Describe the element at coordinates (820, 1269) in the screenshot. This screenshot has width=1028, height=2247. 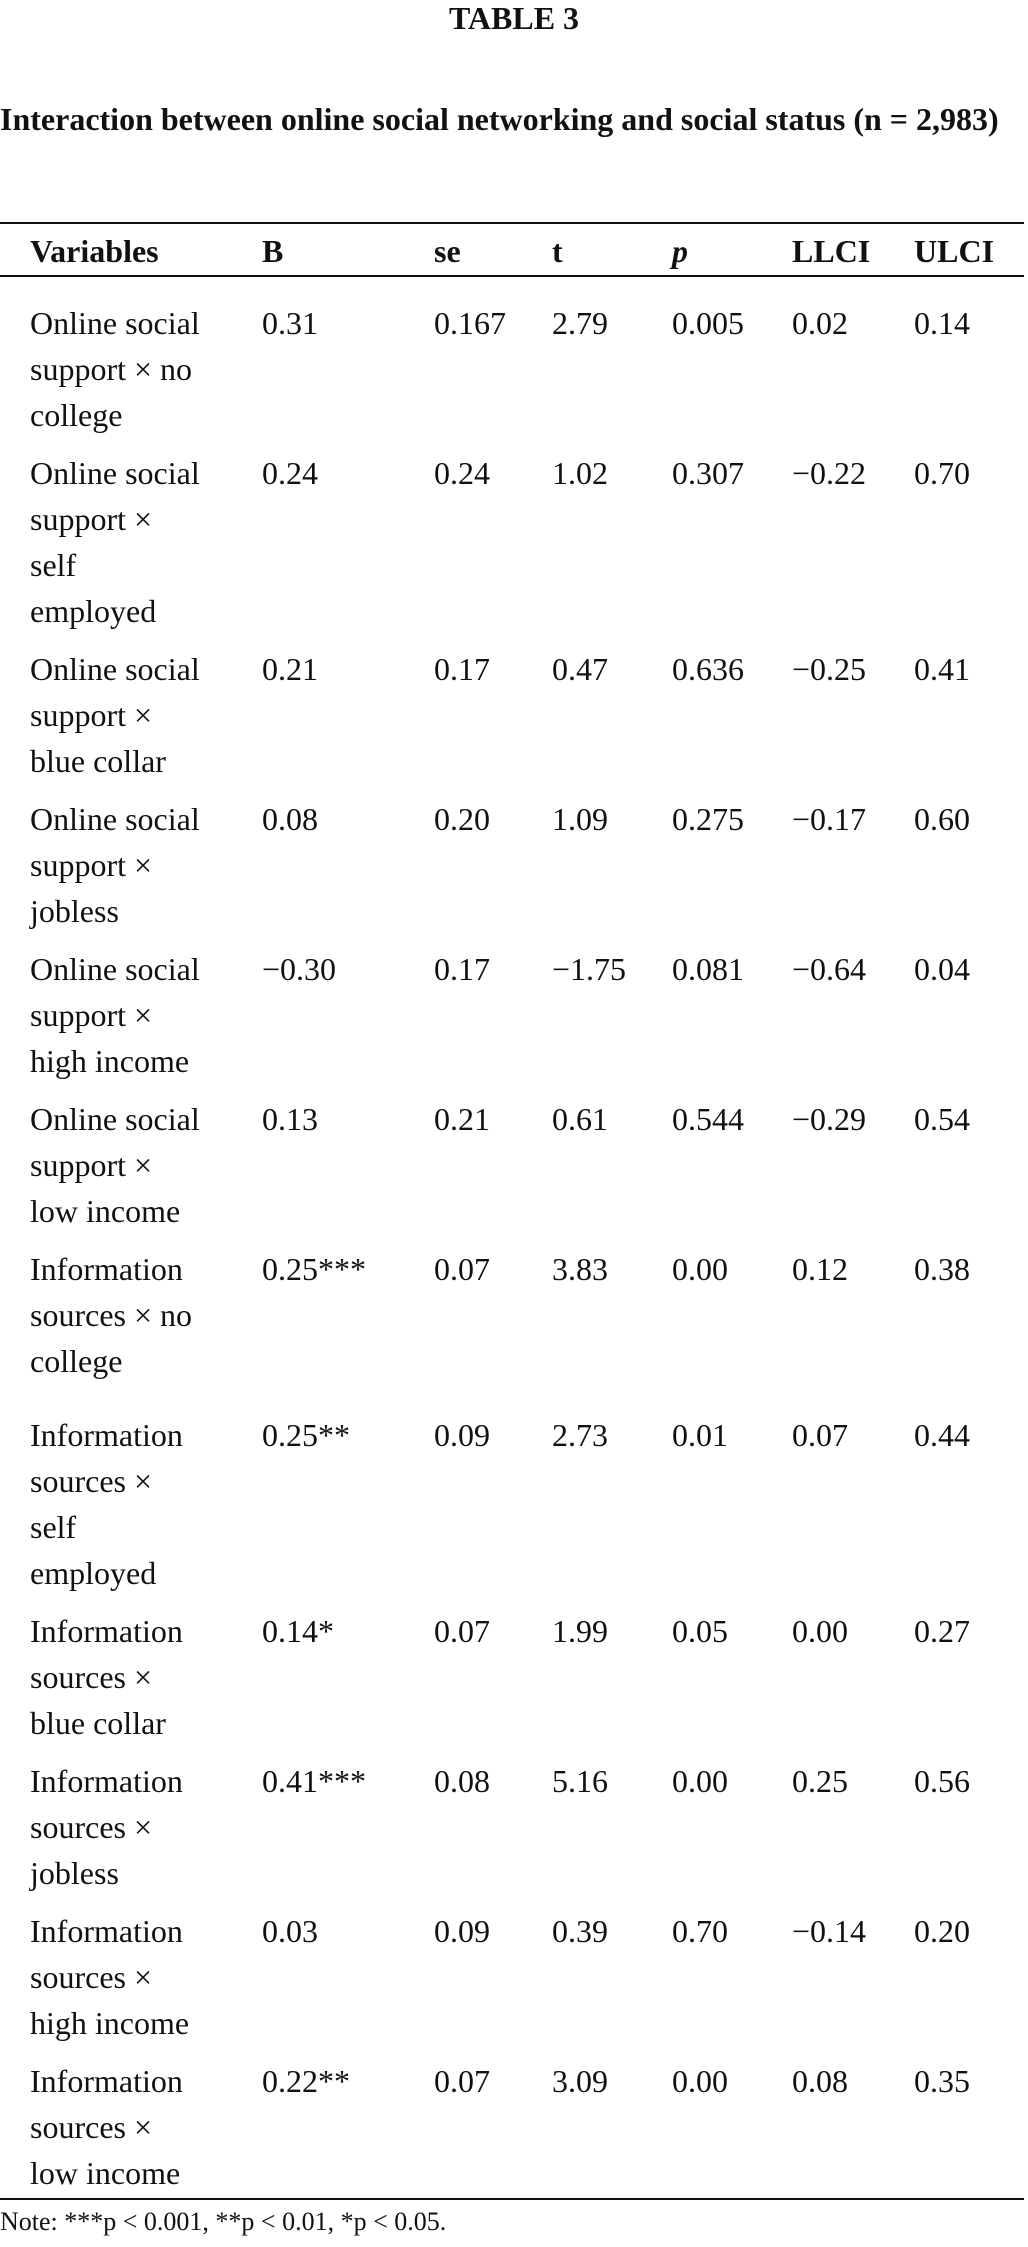
I see `cell-llci: 0.12` at that location.